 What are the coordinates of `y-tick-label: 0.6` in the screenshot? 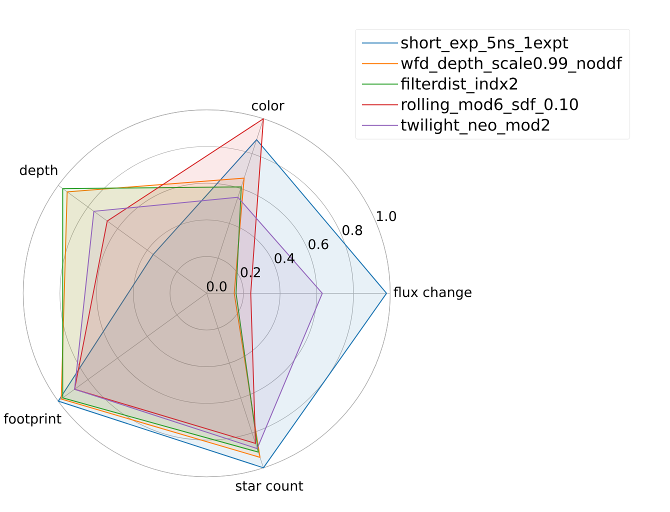 It's located at (318, 244).